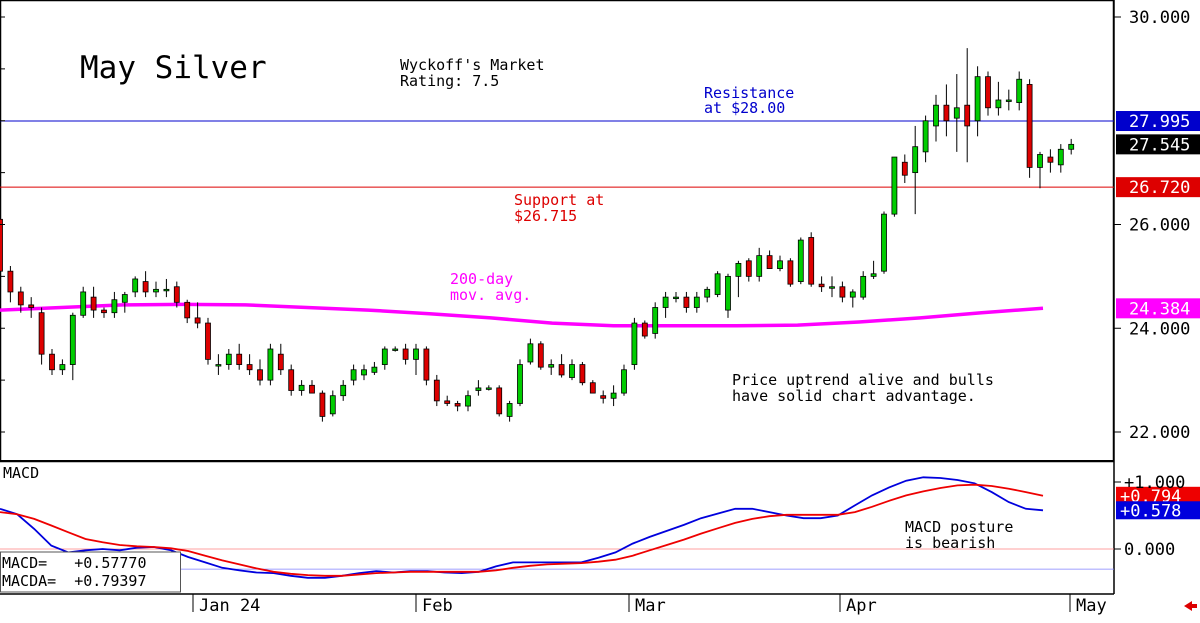 Image resolution: width=1200 pixels, height=623 pixels. I want to click on chart-title: May Silver, so click(173, 68).